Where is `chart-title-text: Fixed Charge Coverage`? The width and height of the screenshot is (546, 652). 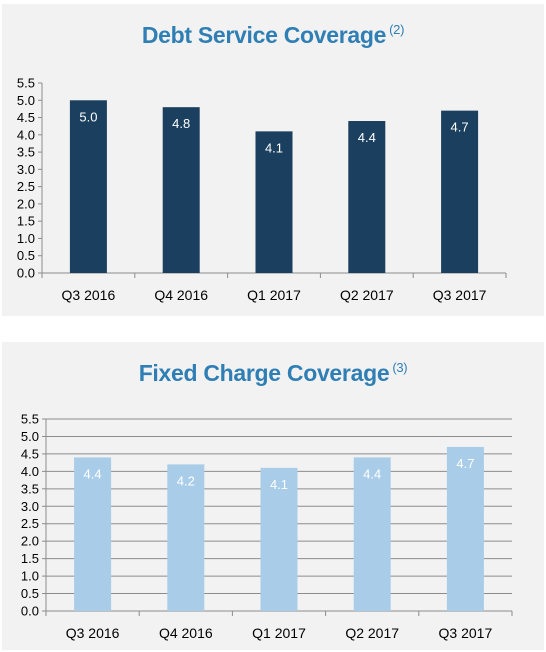 chart-title-text: Fixed Charge Coverage is located at coordinates (264, 373).